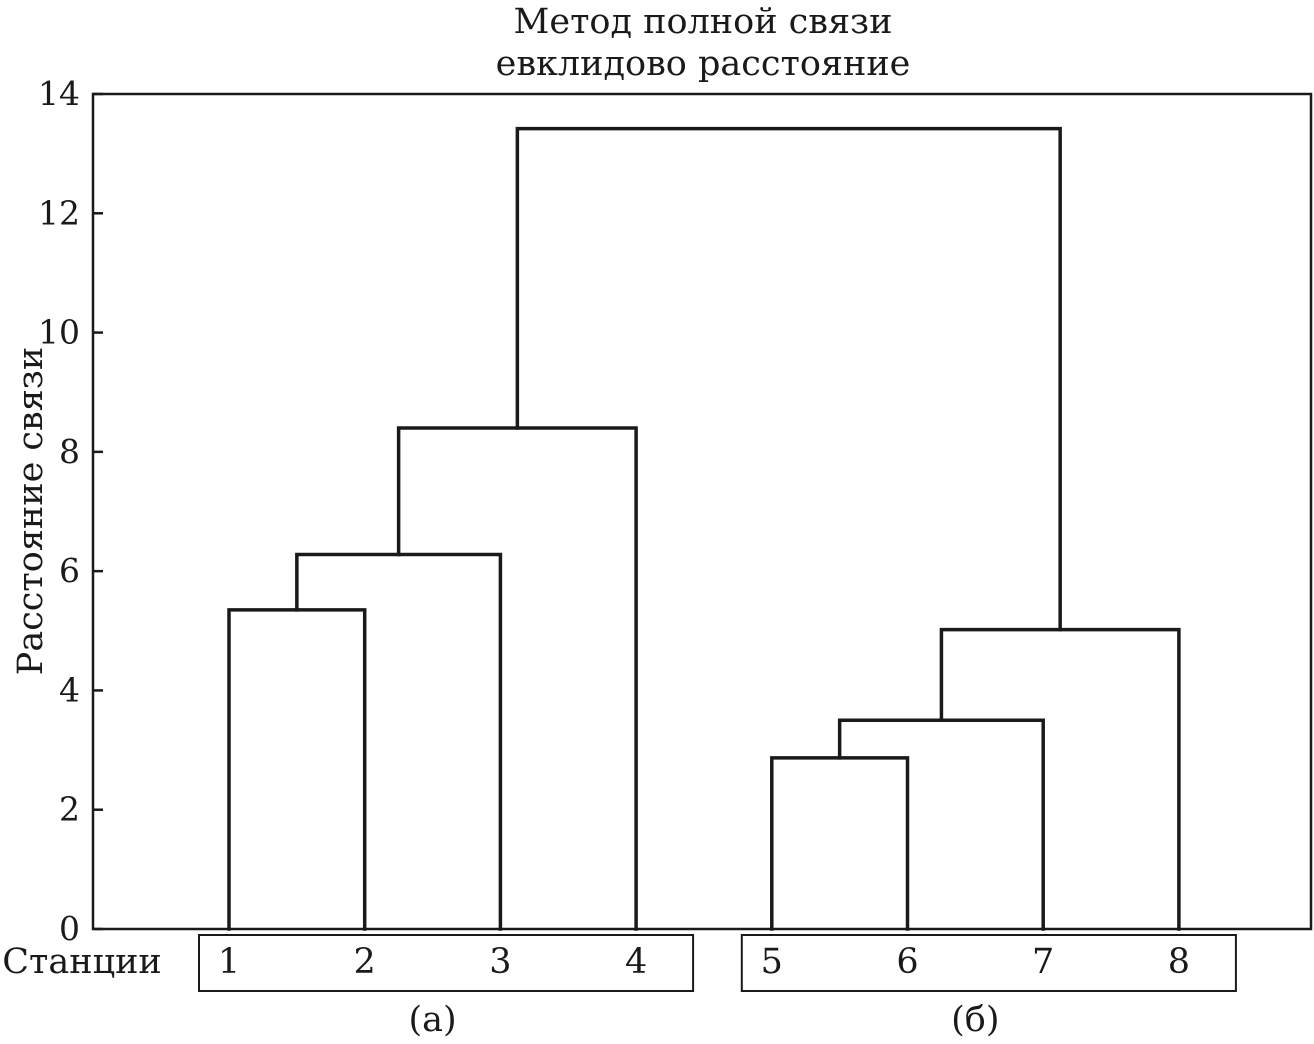 The height and width of the screenshot is (1044, 1314). I want to click on merge-link-b3, so click(1060, 779).